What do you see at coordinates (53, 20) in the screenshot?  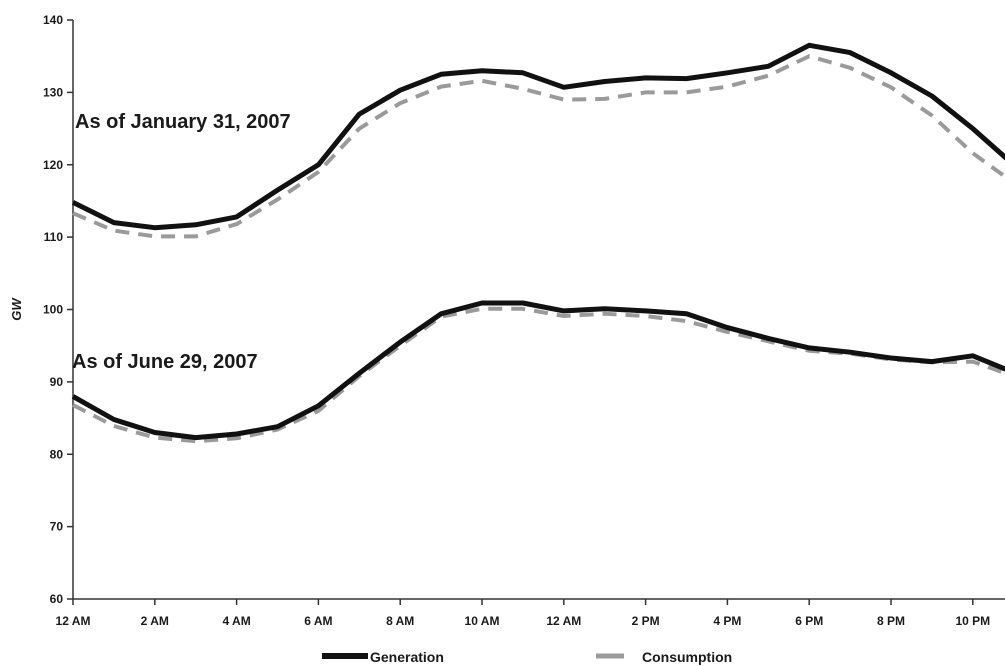 I see `y-tick-label: 140` at bounding box center [53, 20].